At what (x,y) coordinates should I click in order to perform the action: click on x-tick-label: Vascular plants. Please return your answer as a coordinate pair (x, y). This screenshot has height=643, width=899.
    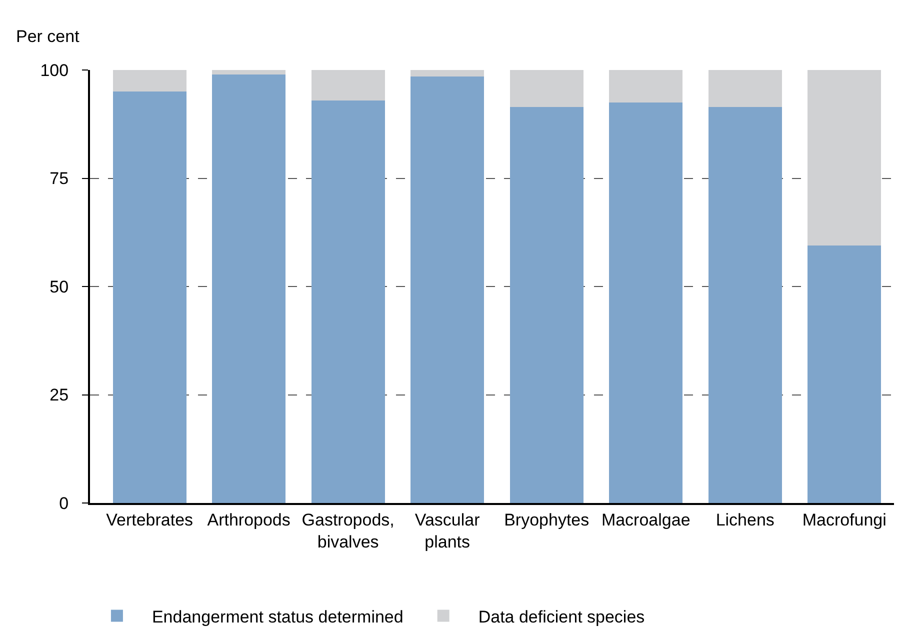
    Looking at the image, I should click on (447, 531).